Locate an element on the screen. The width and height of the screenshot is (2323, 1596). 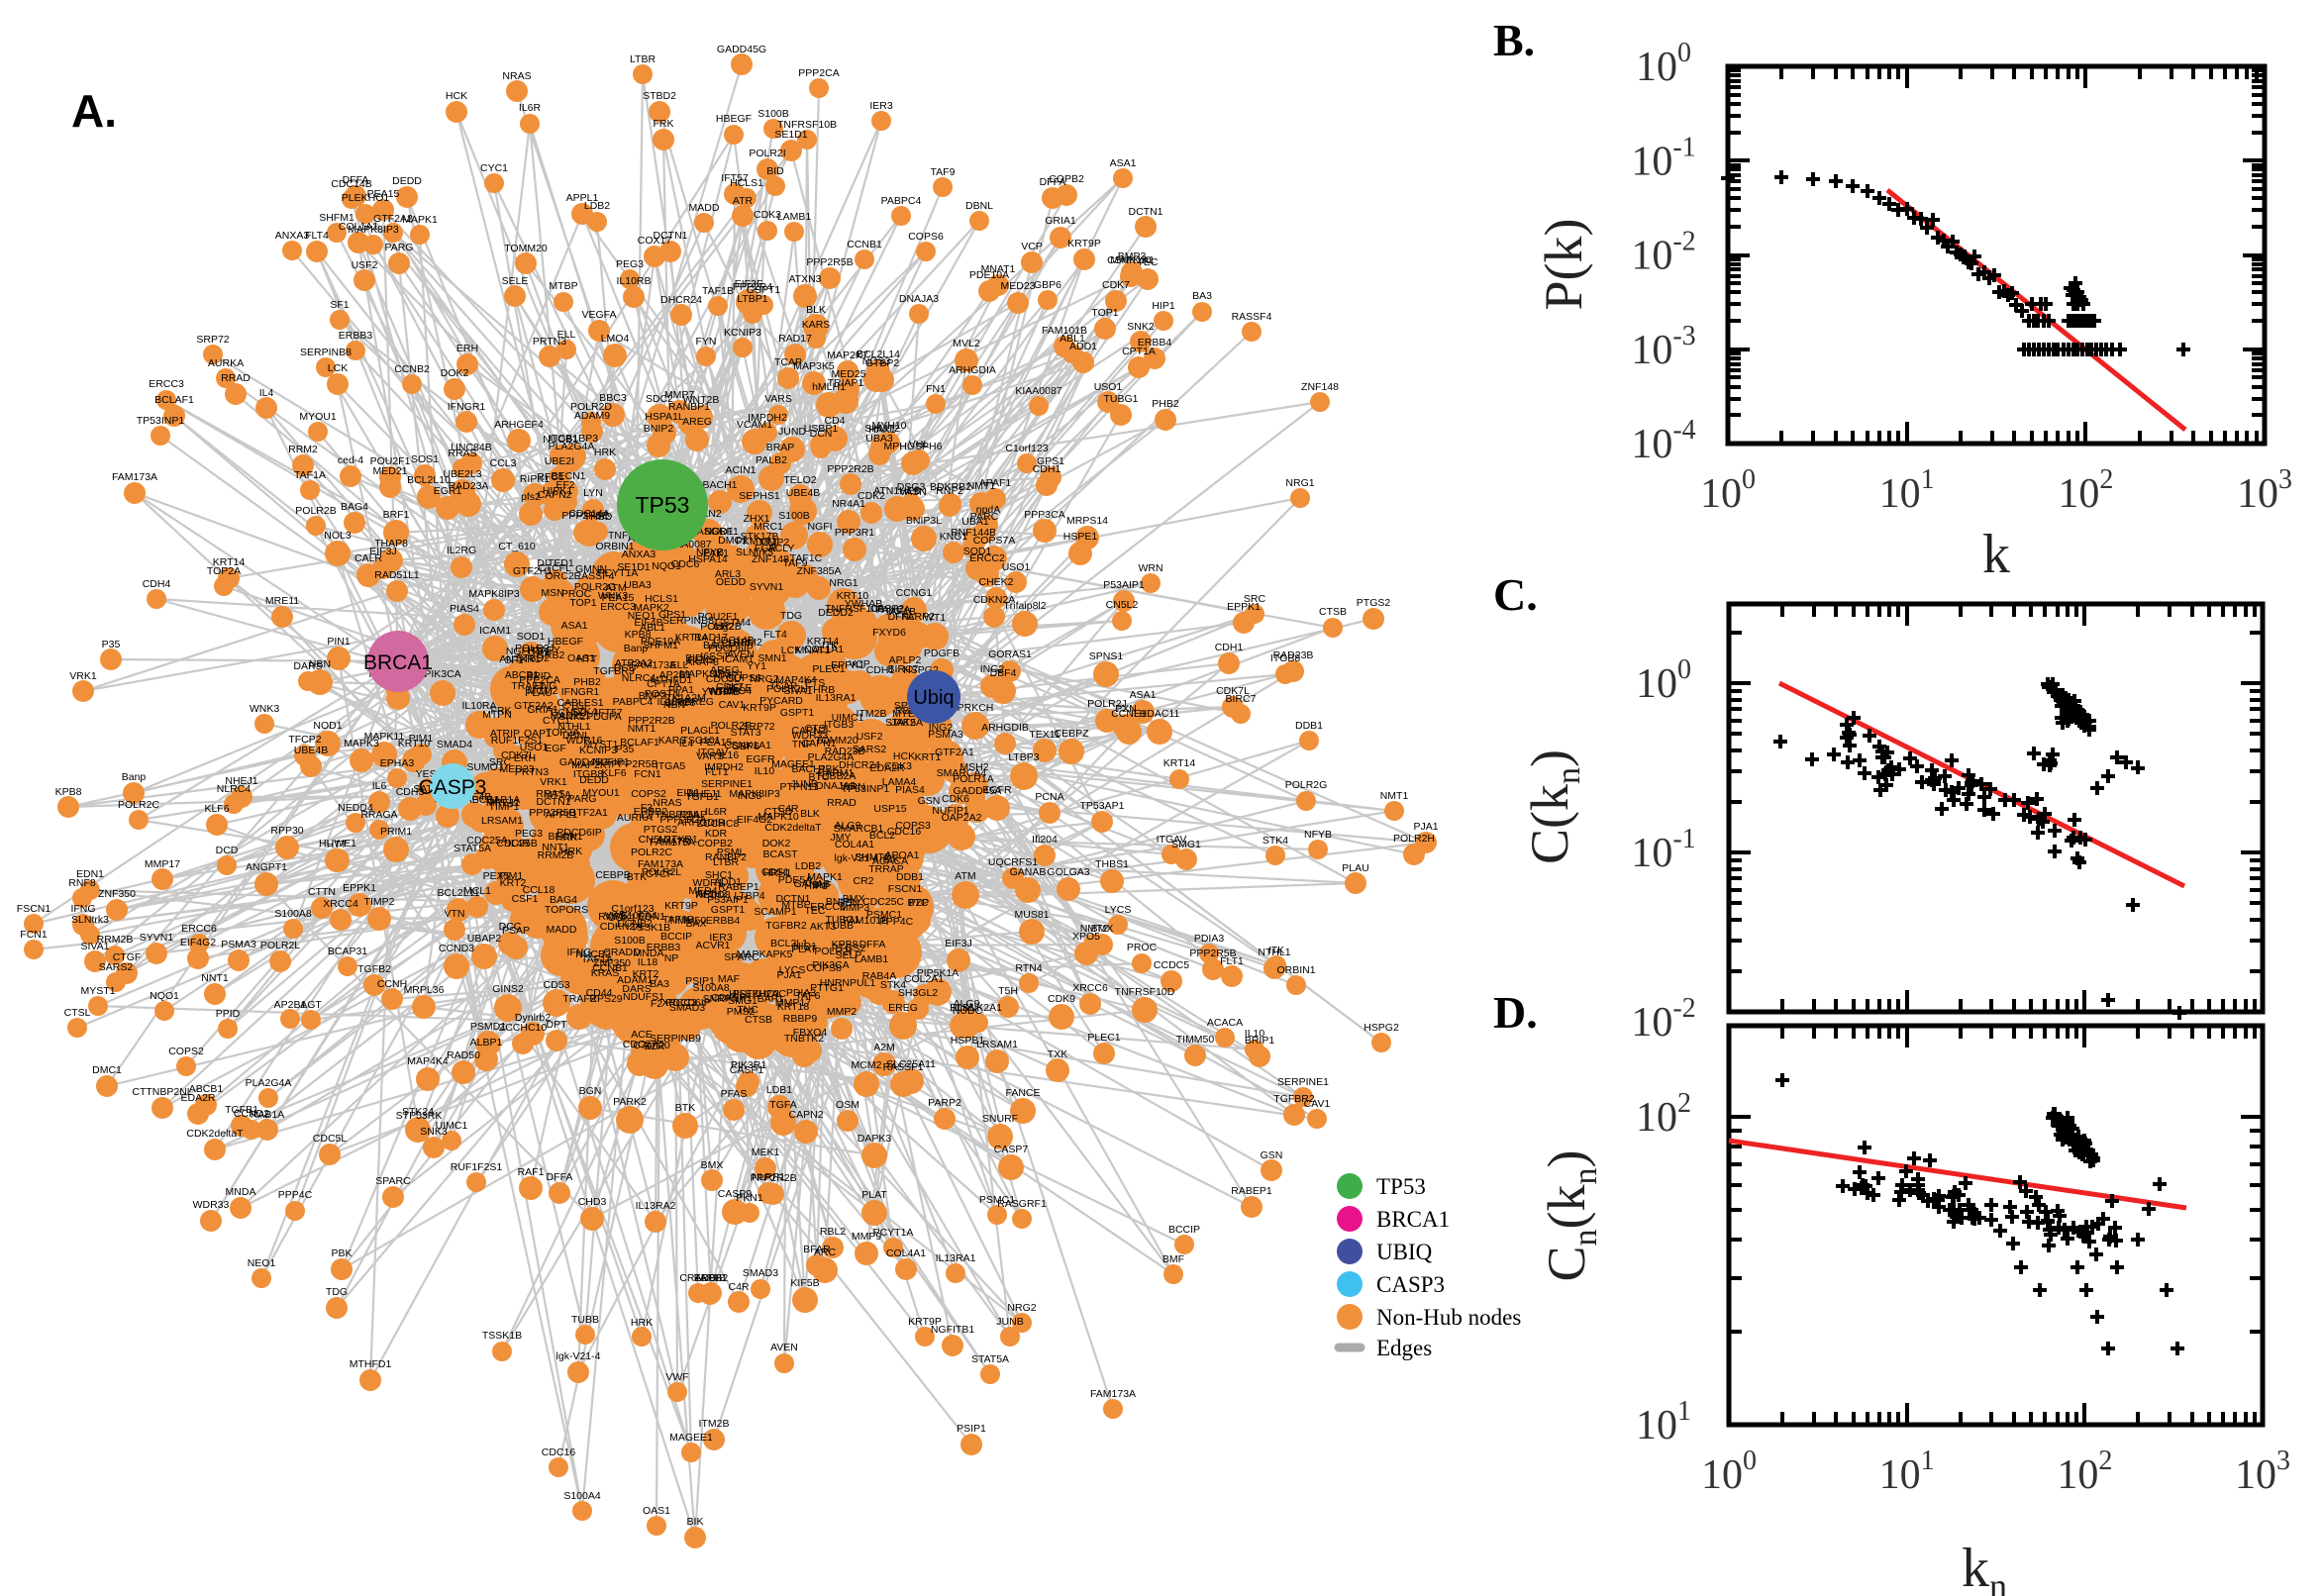
svg-text: DHCR24 is located at coordinates (859, 765).